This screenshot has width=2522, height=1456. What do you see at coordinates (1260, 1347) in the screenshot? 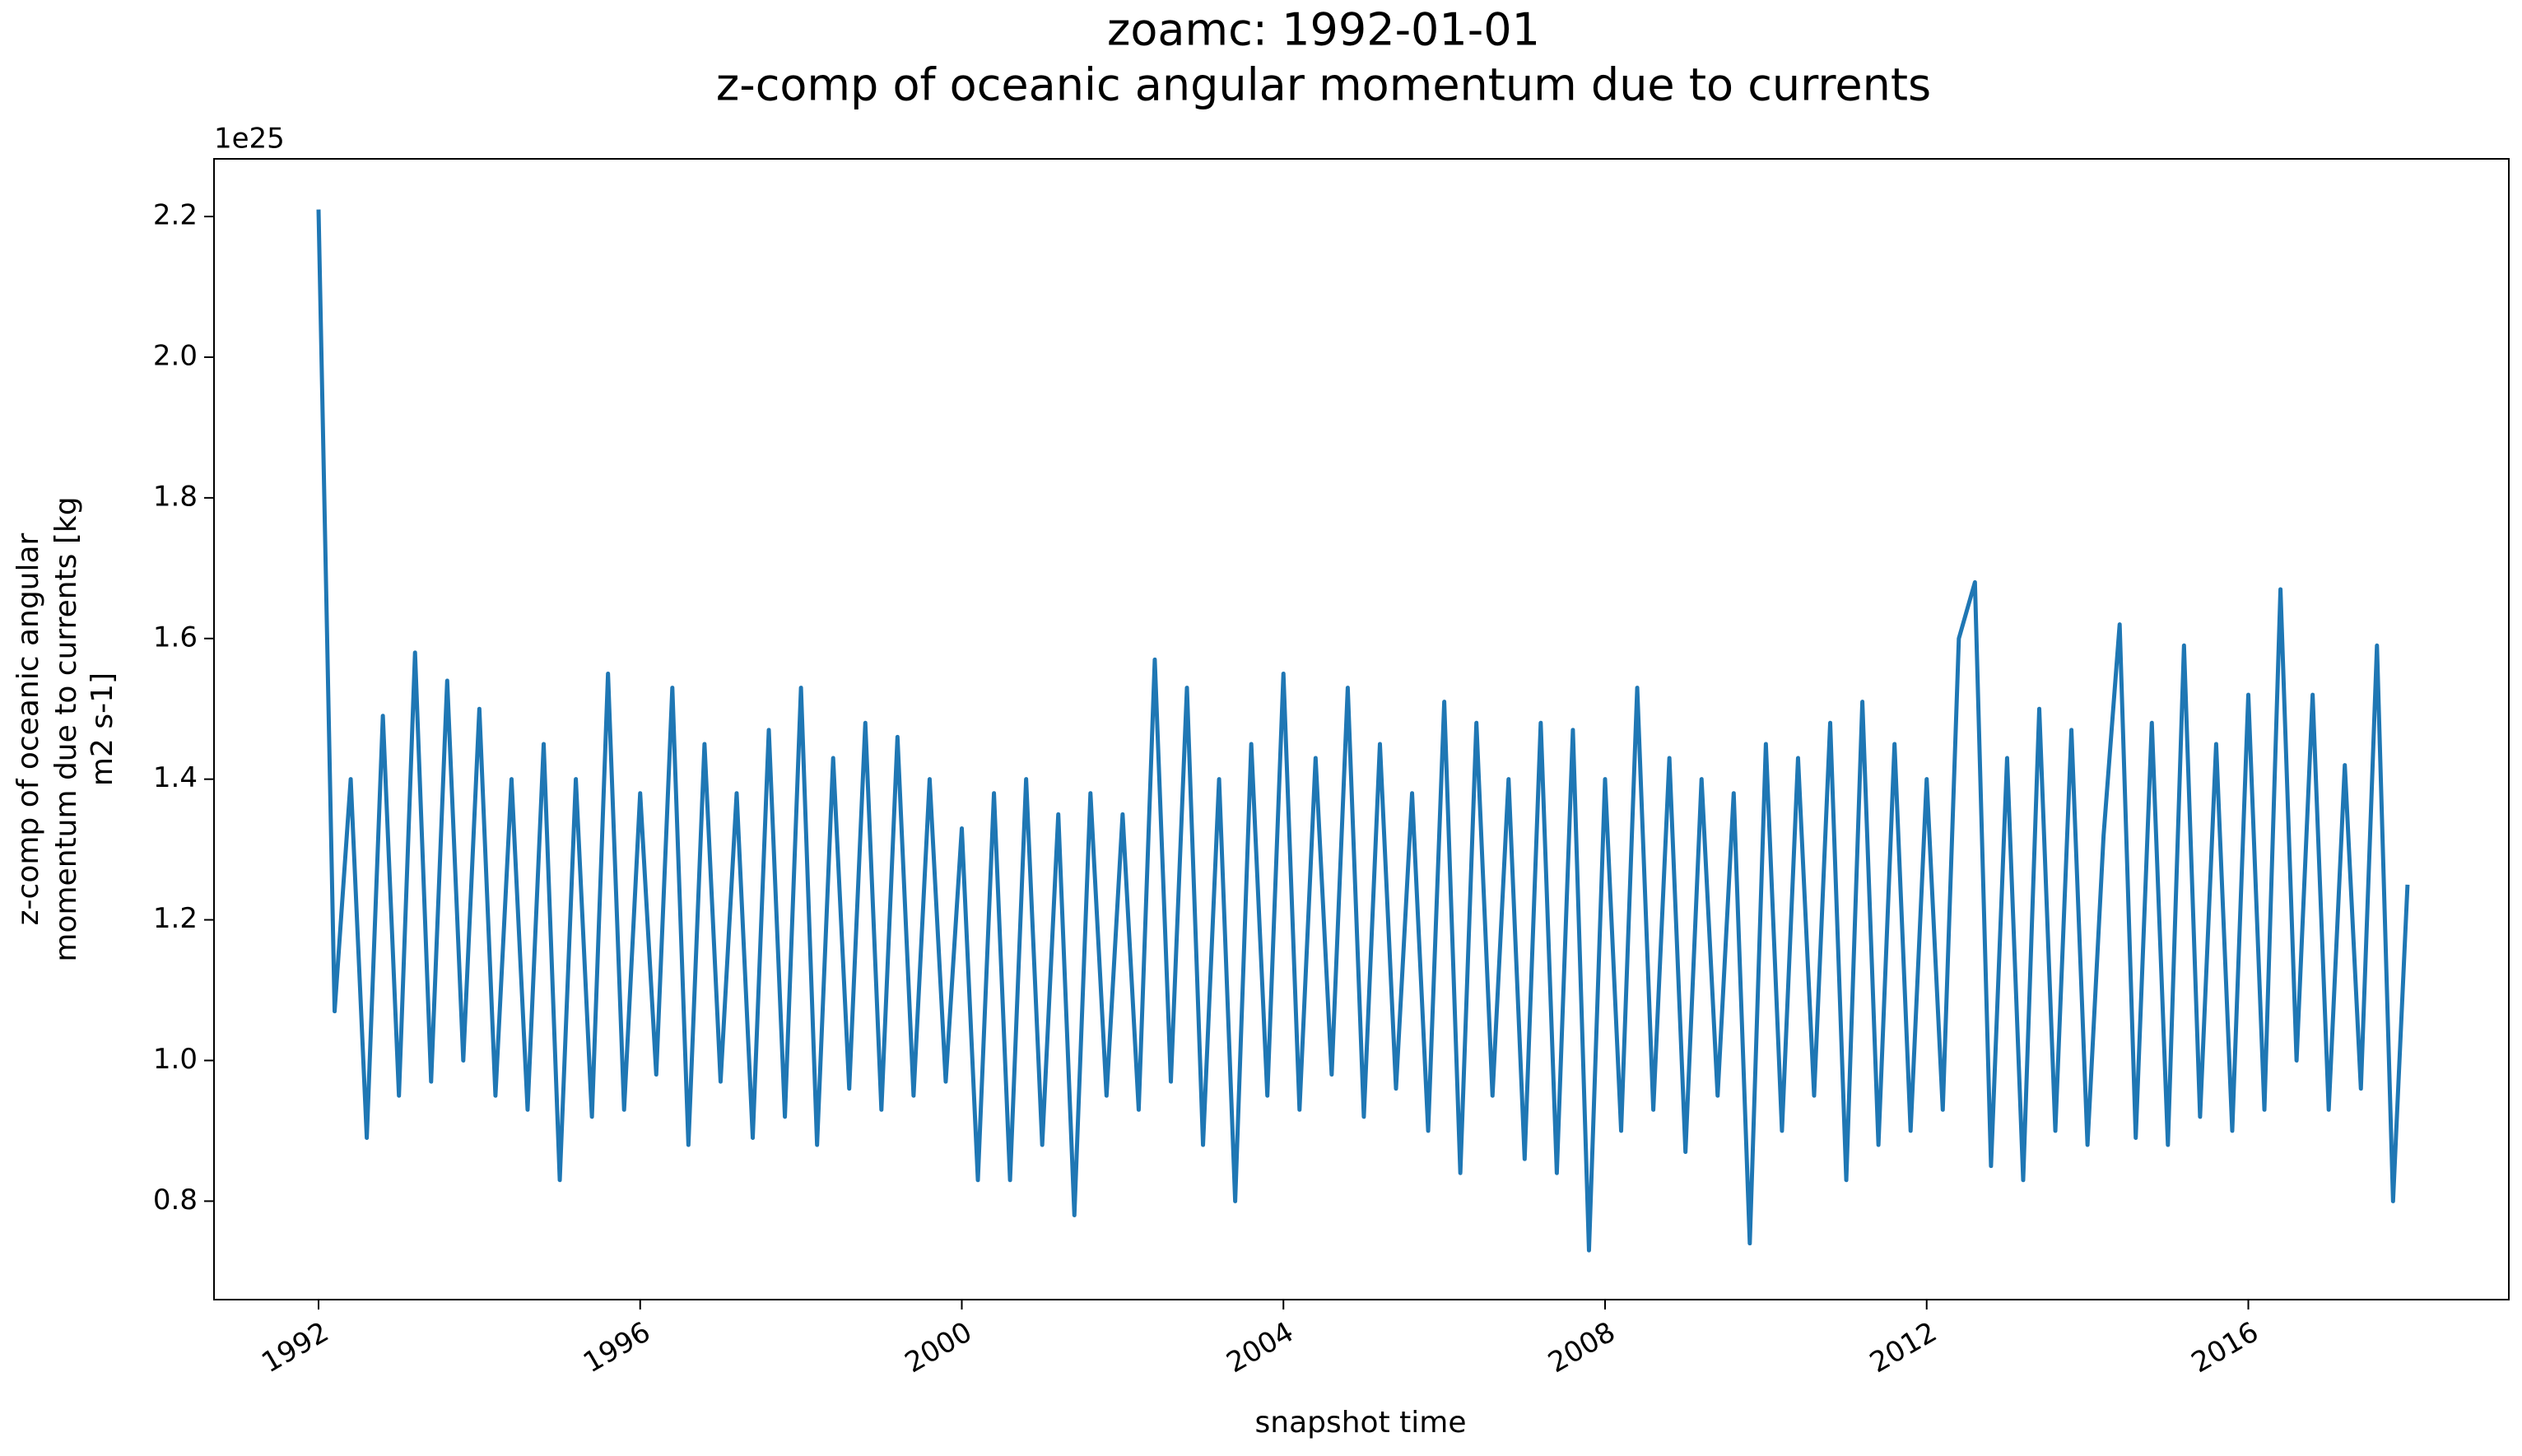
I see `x-tick-label: 2004` at bounding box center [1260, 1347].